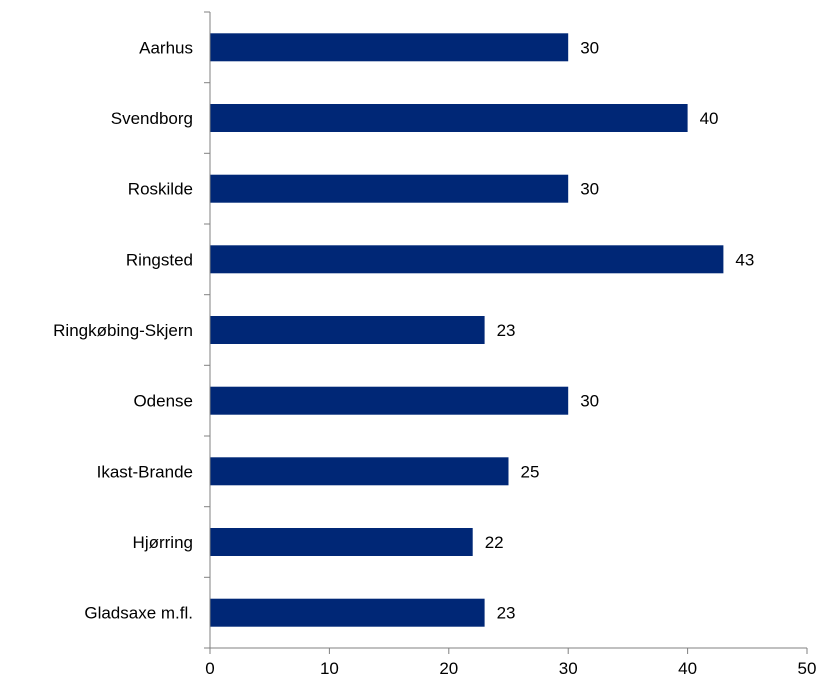 This screenshot has width=827, height=689. What do you see at coordinates (166, 47) in the screenshot?
I see `category-label-1: Aarhus` at bounding box center [166, 47].